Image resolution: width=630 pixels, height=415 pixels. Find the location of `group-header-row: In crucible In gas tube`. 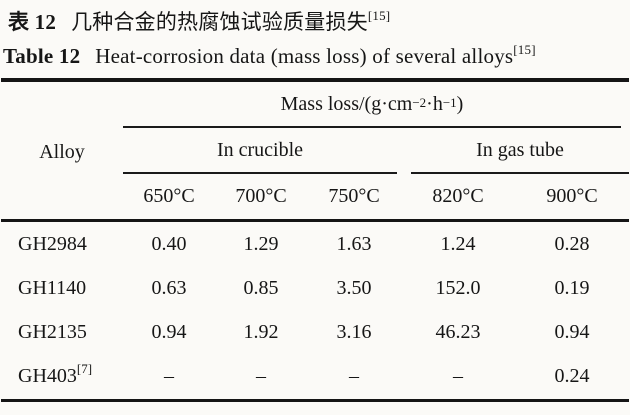

group-header-row: In crucible In gas tube is located at coordinates (315, 151).